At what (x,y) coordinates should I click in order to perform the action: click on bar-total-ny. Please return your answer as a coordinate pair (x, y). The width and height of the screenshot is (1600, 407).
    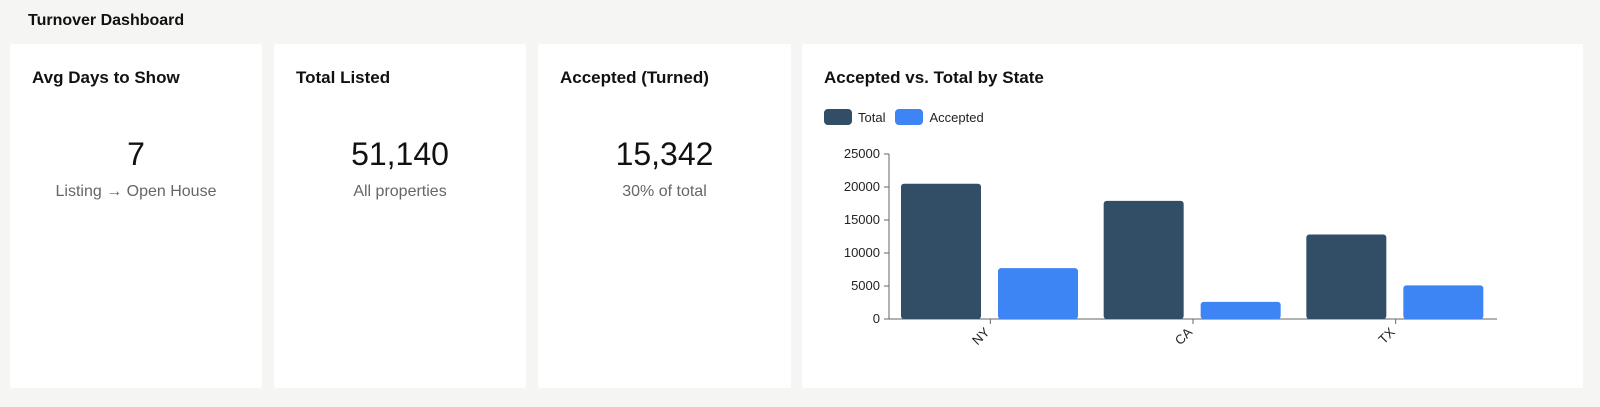
    Looking at the image, I should click on (941, 251).